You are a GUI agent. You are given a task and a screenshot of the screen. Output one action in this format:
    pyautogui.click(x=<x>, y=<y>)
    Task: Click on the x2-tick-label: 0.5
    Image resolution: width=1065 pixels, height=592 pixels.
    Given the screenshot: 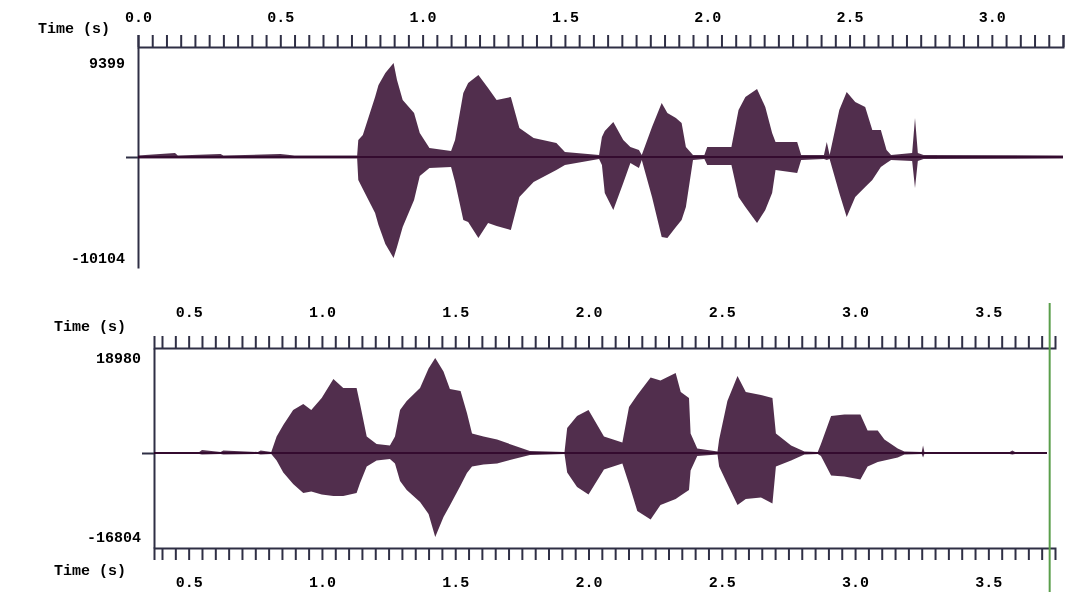 What is the action you would take?
    pyautogui.click(x=189, y=313)
    